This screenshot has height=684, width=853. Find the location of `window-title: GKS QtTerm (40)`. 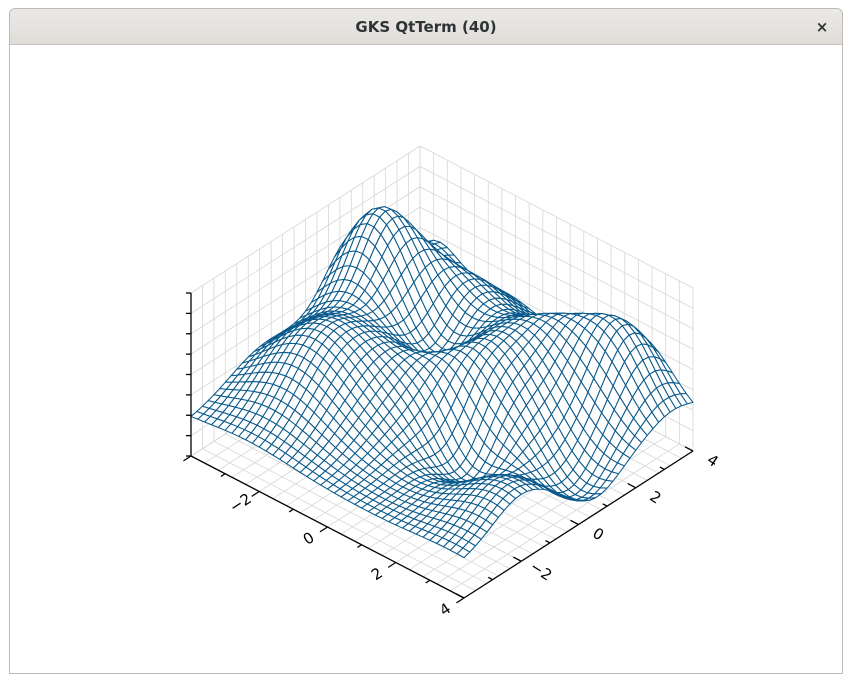

window-title: GKS QtTerm (40) is located at coordinates (426, 27).